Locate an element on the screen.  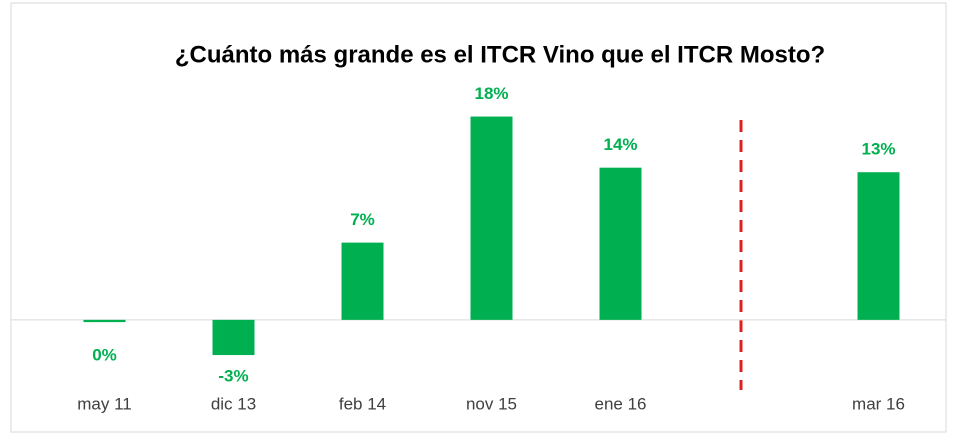
value-label: 13% is located at coordinates (878, 149).